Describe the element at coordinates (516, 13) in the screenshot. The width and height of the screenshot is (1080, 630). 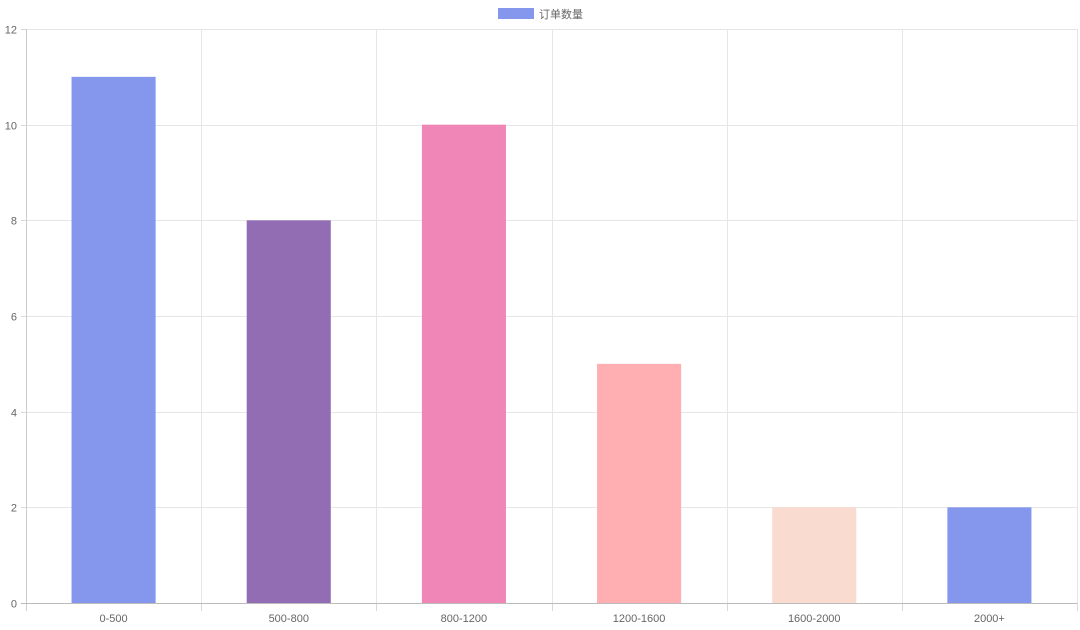
I see `legend-swatch` at that location.